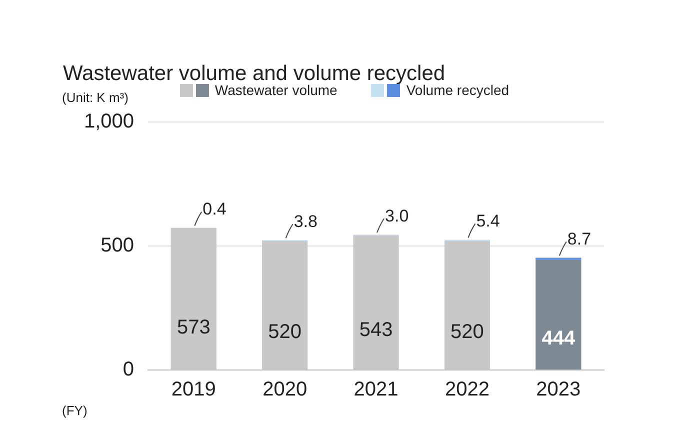  What do you see at coordinates (276, 90) in the screenshot?
I see `legend-label: Wastewater volume` at bounding box center [276, 90].